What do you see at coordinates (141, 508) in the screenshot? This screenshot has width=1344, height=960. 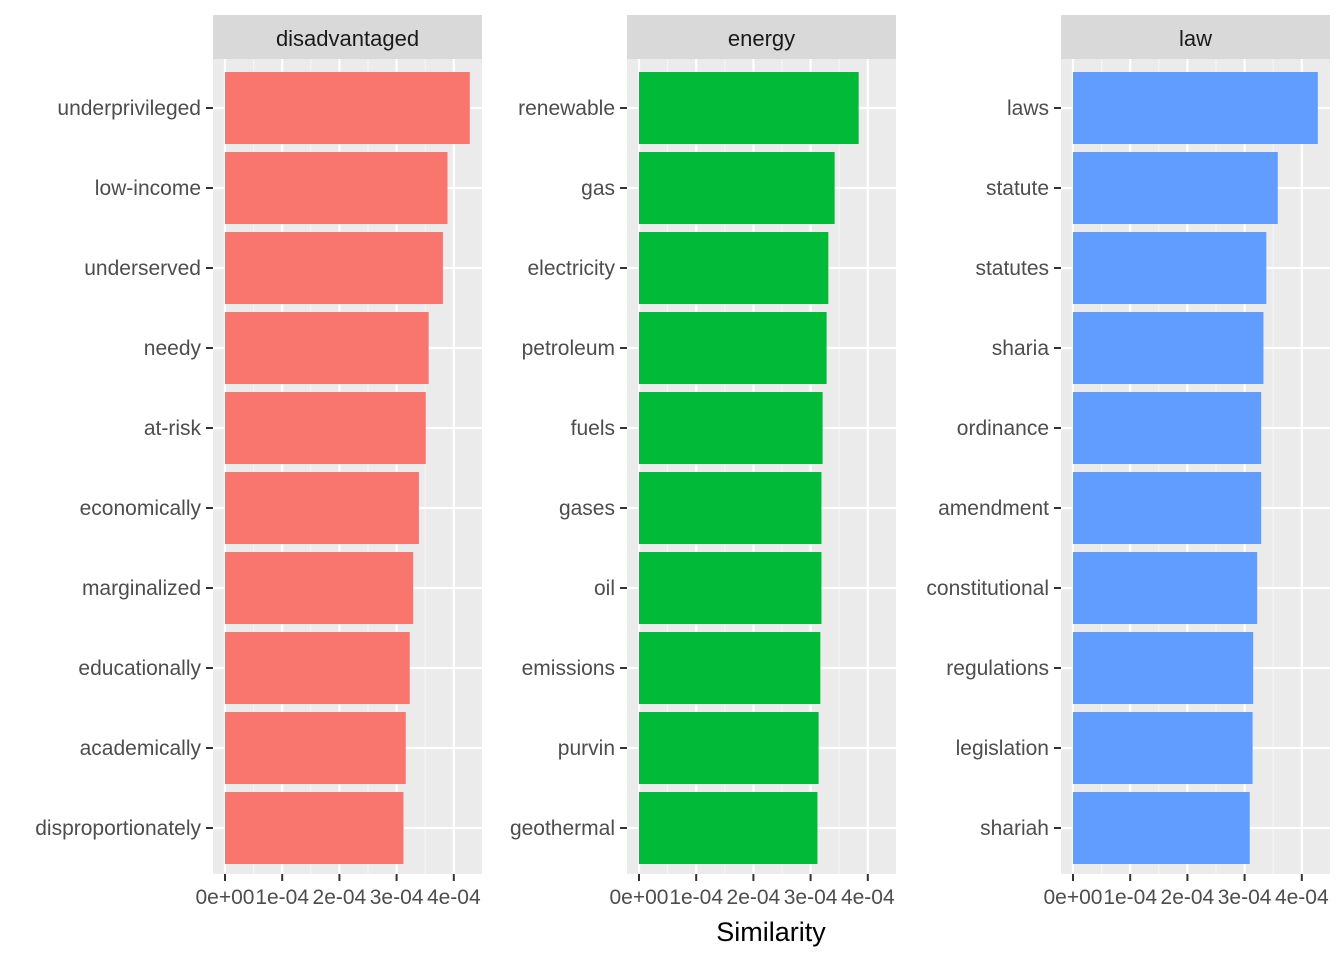 I see `y-tick-label: economically` at bounding box center [141, 508].